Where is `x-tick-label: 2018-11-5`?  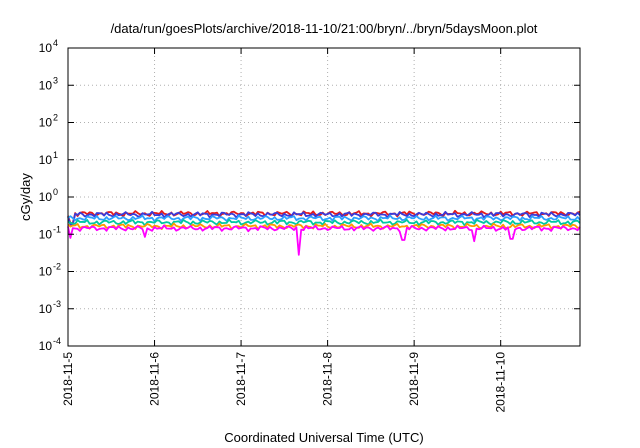 x-tick-label: 2018-11-5 is located at coordinates (68, 379).